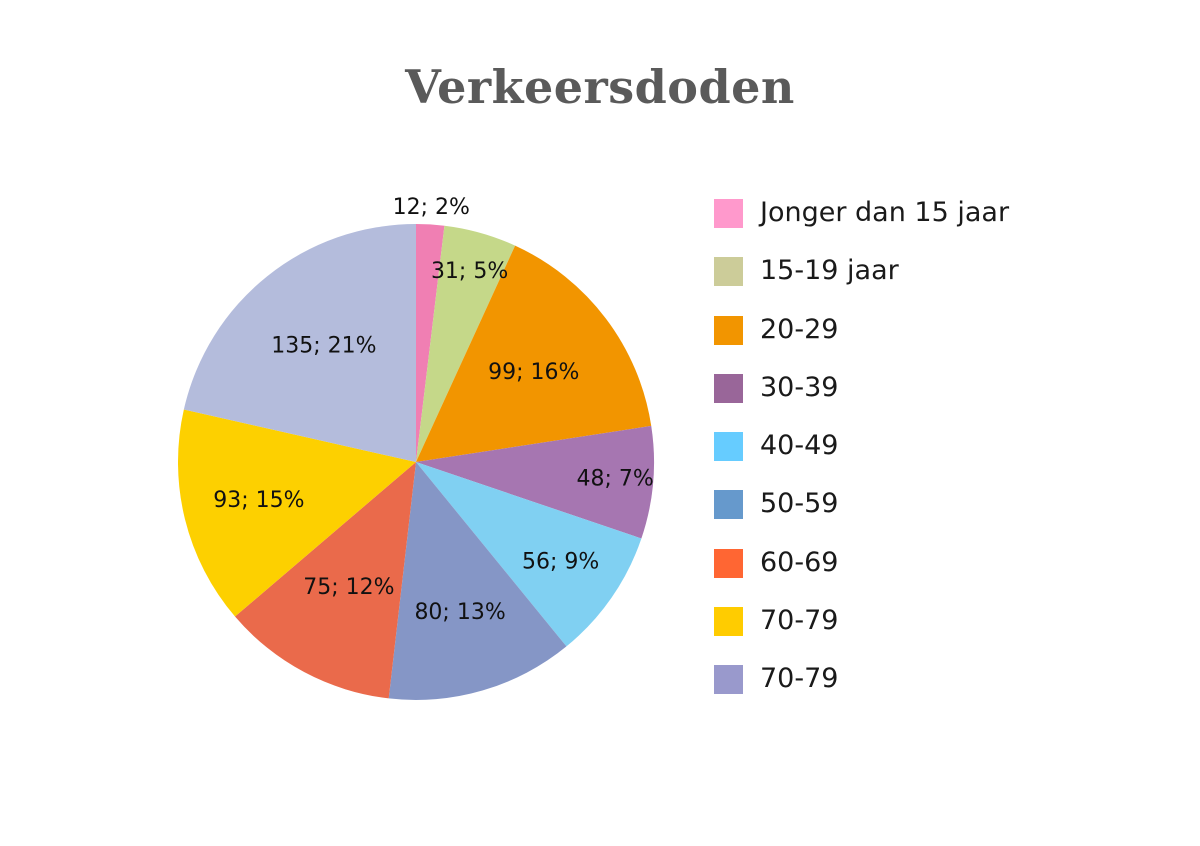  I want to click on legend-label: 40-49, so click(799, 446).